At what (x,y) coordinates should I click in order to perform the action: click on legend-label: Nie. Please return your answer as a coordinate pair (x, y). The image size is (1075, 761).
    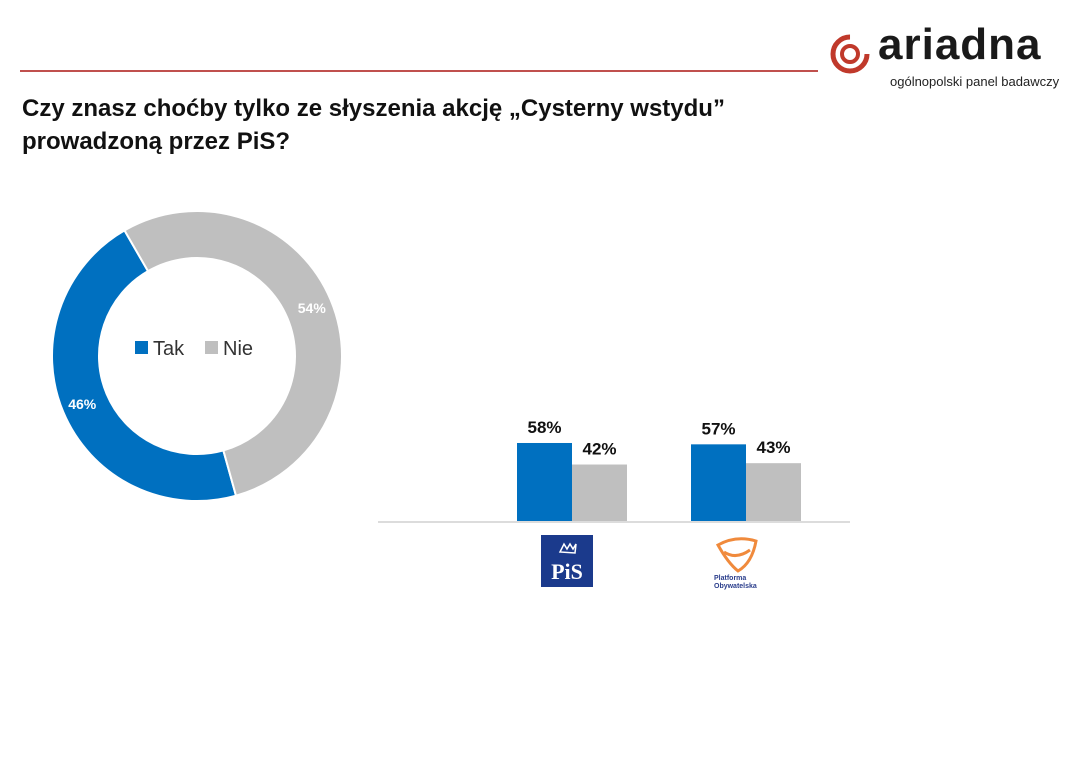
    Looking at the image, I should click on (238, 349).